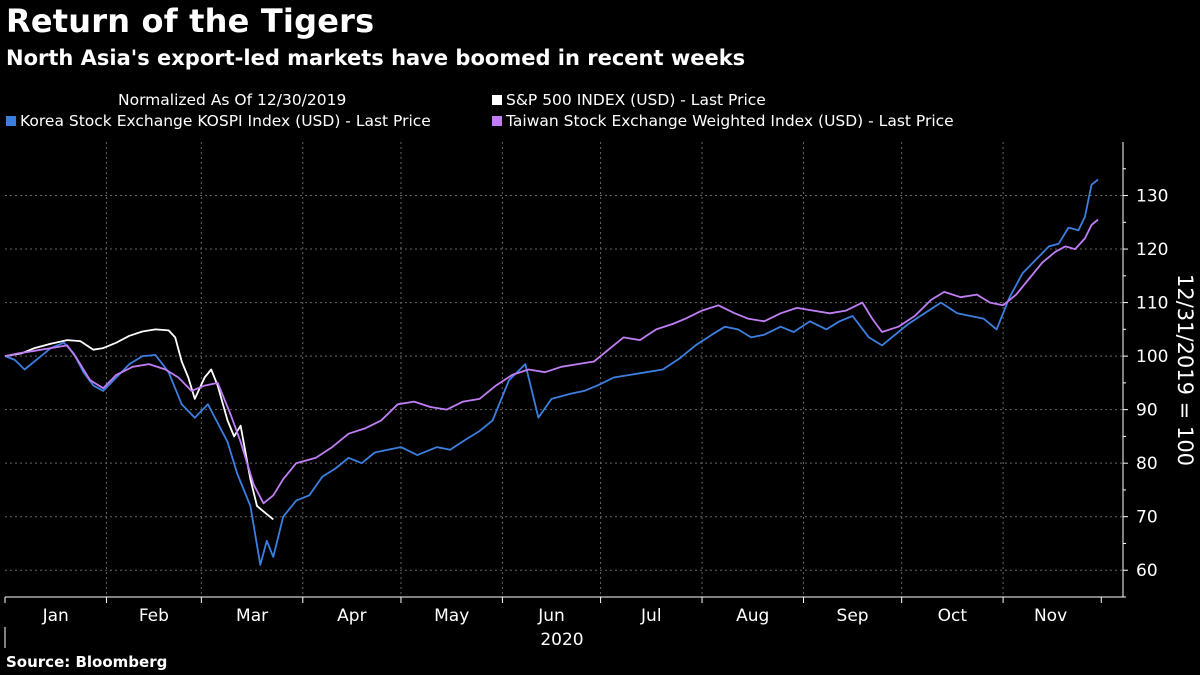  Describe the element at coordinates (252, 616) in the screenshot. I see `x-tick-label-mar: Mar` at that location.